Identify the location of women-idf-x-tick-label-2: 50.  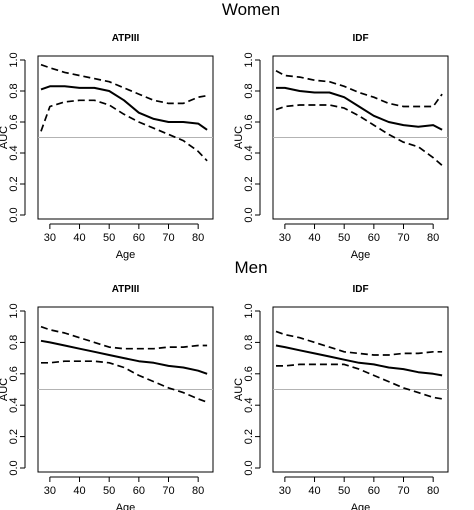
(344, 238).